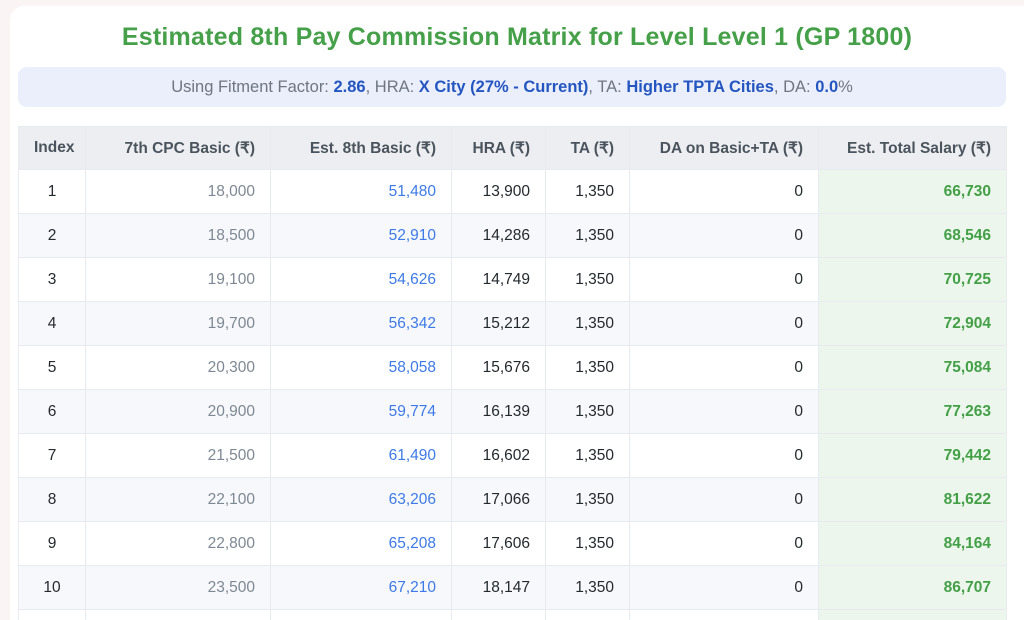 The height and width of the screenshot is (620, 1024). Describe the element at coordinates (498, 455) in the screenshot. I see `cell-hra: 16,602` at that location.